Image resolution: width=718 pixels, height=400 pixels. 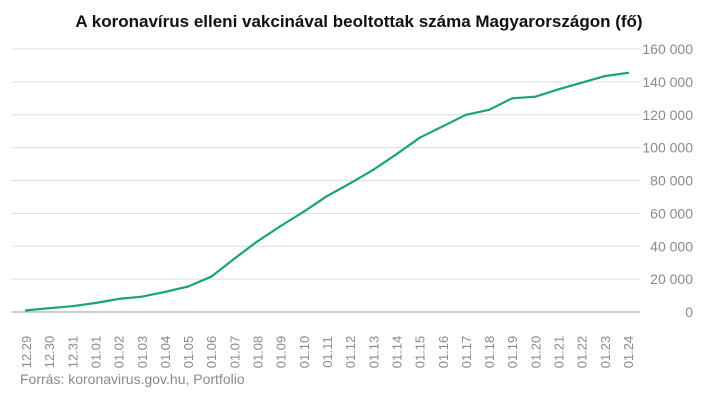 I want to click on x-tick-label: 01.03, so click(x=142, y=352).